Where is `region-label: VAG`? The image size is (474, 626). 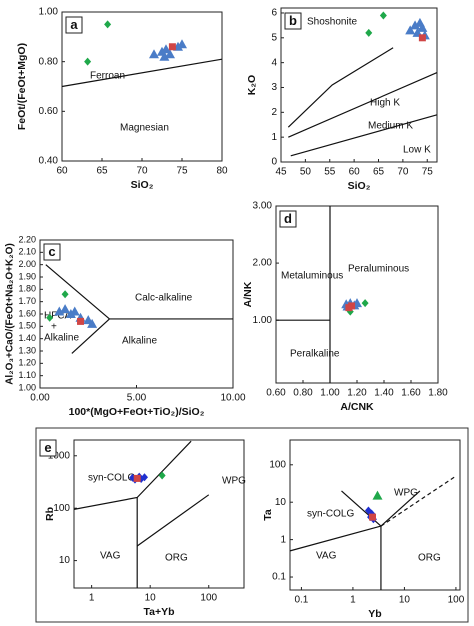
region-label: VAG is located at coordinates (326, 556).